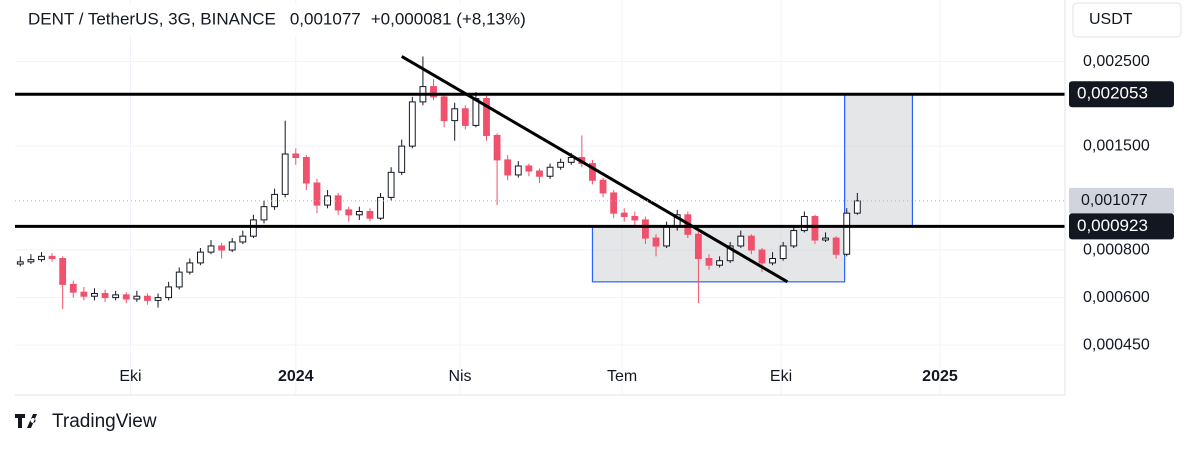 Image resolution: width=1200 pixels, height=450 pixels. I want to click on y-tick-label: 0,000600, so click(1116, 297).